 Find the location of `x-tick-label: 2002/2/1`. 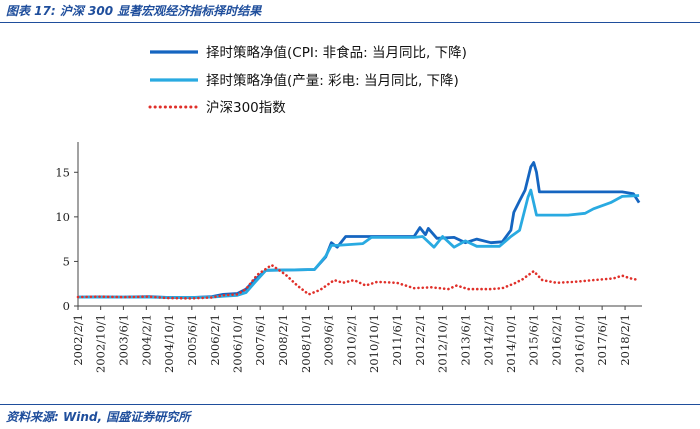

x-tick-label: 2002/2/1 is located at coordinates (78, 340).